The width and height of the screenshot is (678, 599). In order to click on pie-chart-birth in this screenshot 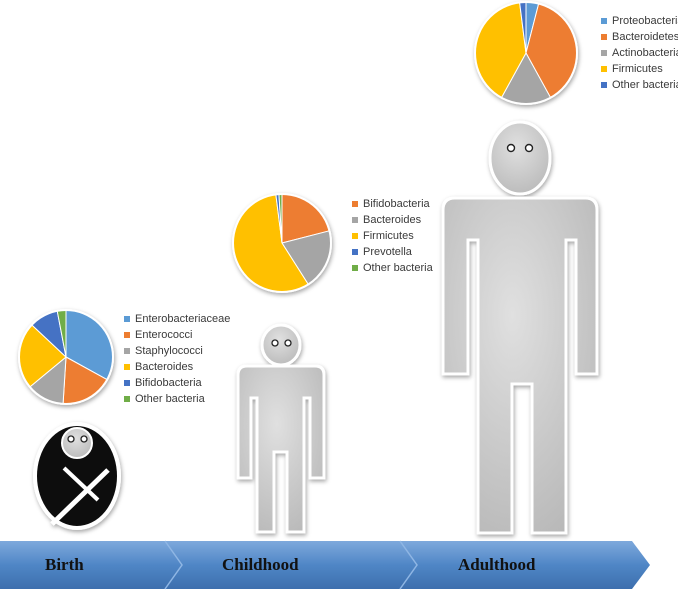, I will do `click(66, 357)`.